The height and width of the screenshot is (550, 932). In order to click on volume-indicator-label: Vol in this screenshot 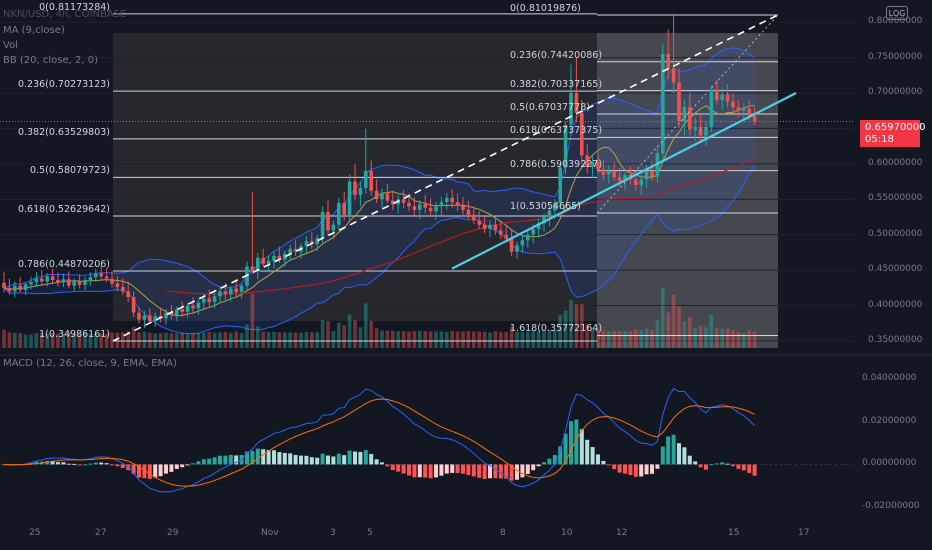, I will do `click(10, 45)`.